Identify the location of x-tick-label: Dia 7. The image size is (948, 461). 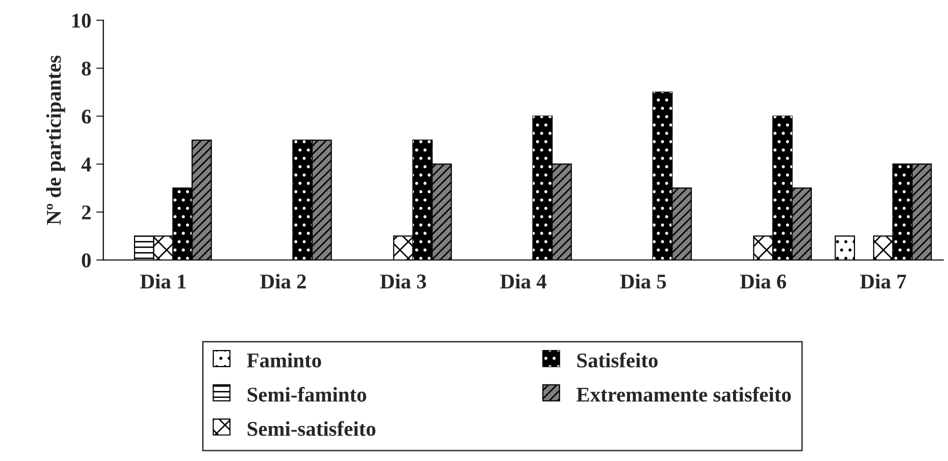
(883, 281).